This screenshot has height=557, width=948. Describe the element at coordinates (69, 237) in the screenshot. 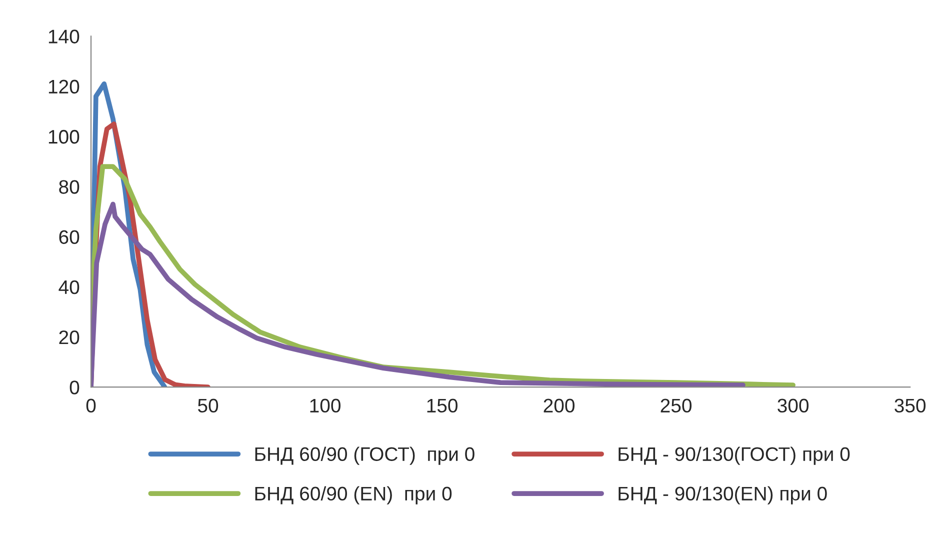

I see `y-tick-label: 60` at that location.